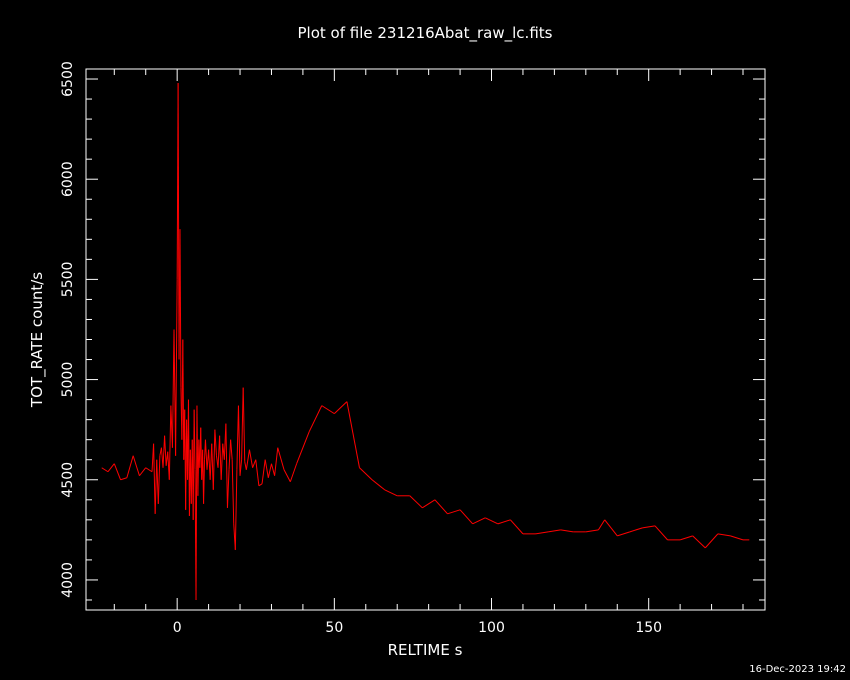 This screenshot has width=850, height=680. I want to click on x-tick-label: 0, so click(177, 628).